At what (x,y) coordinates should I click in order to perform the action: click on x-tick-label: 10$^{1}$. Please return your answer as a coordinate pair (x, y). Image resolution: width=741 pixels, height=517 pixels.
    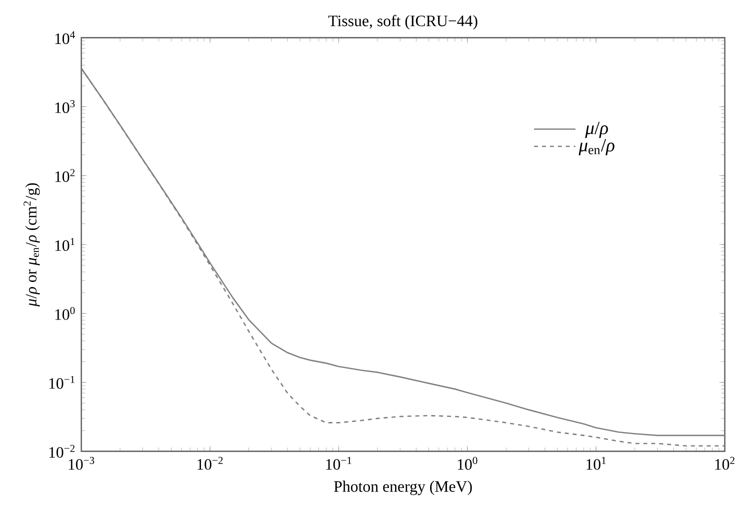
    Looking at the image, I should click on (596, 463).